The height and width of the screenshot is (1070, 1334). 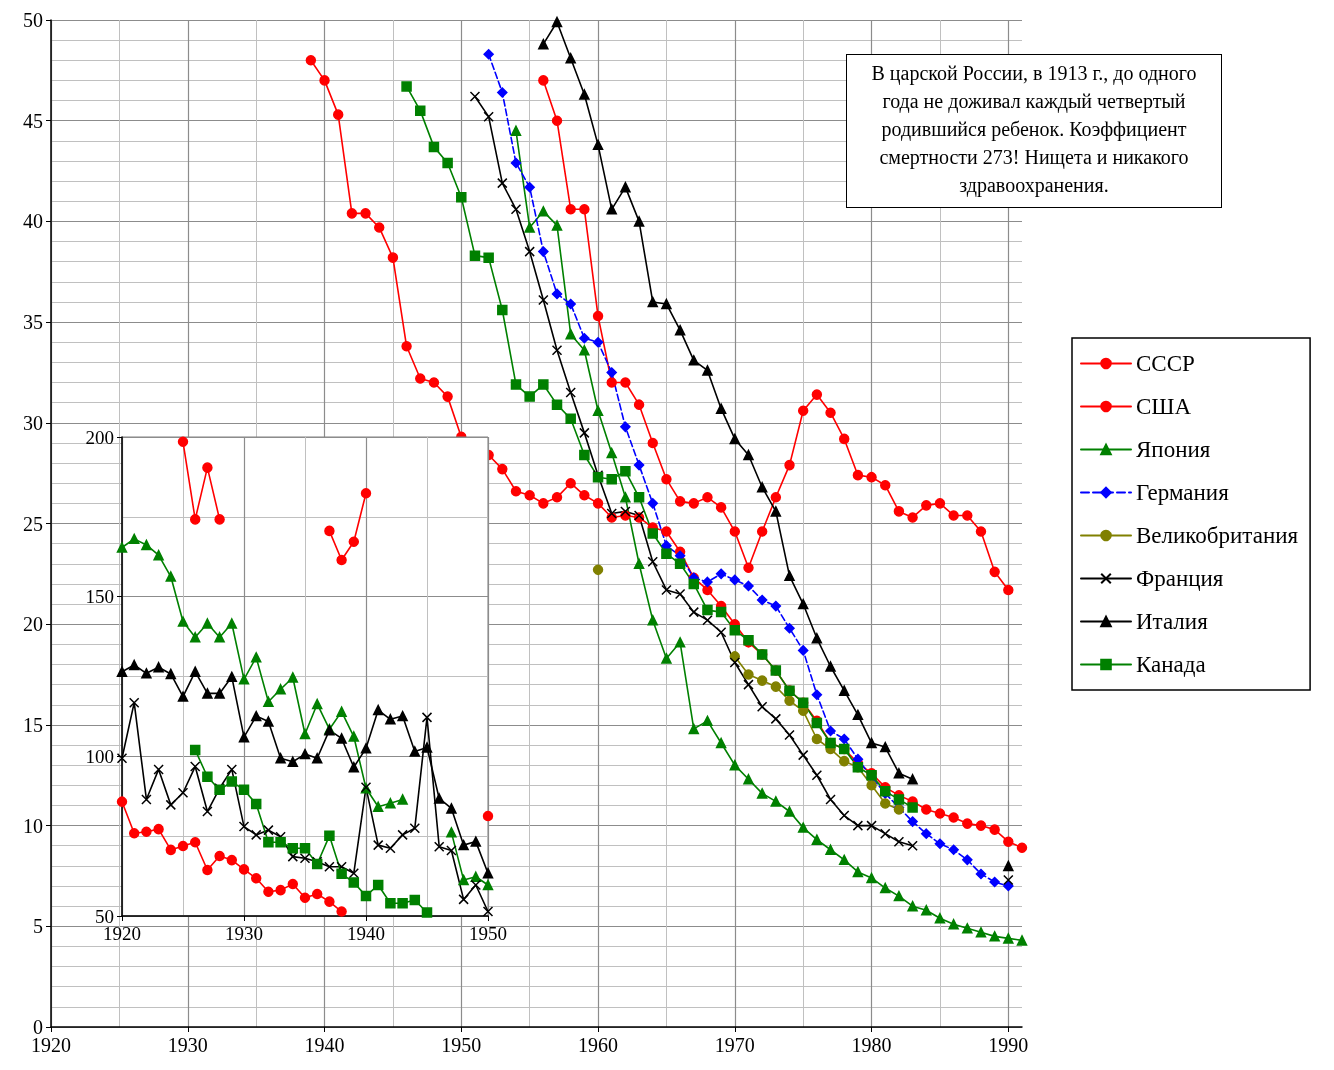 What do you see at coordinates (33, 724) in the screenshot?
I see `y-tick-label: 15` at bounding box center [33, 724].